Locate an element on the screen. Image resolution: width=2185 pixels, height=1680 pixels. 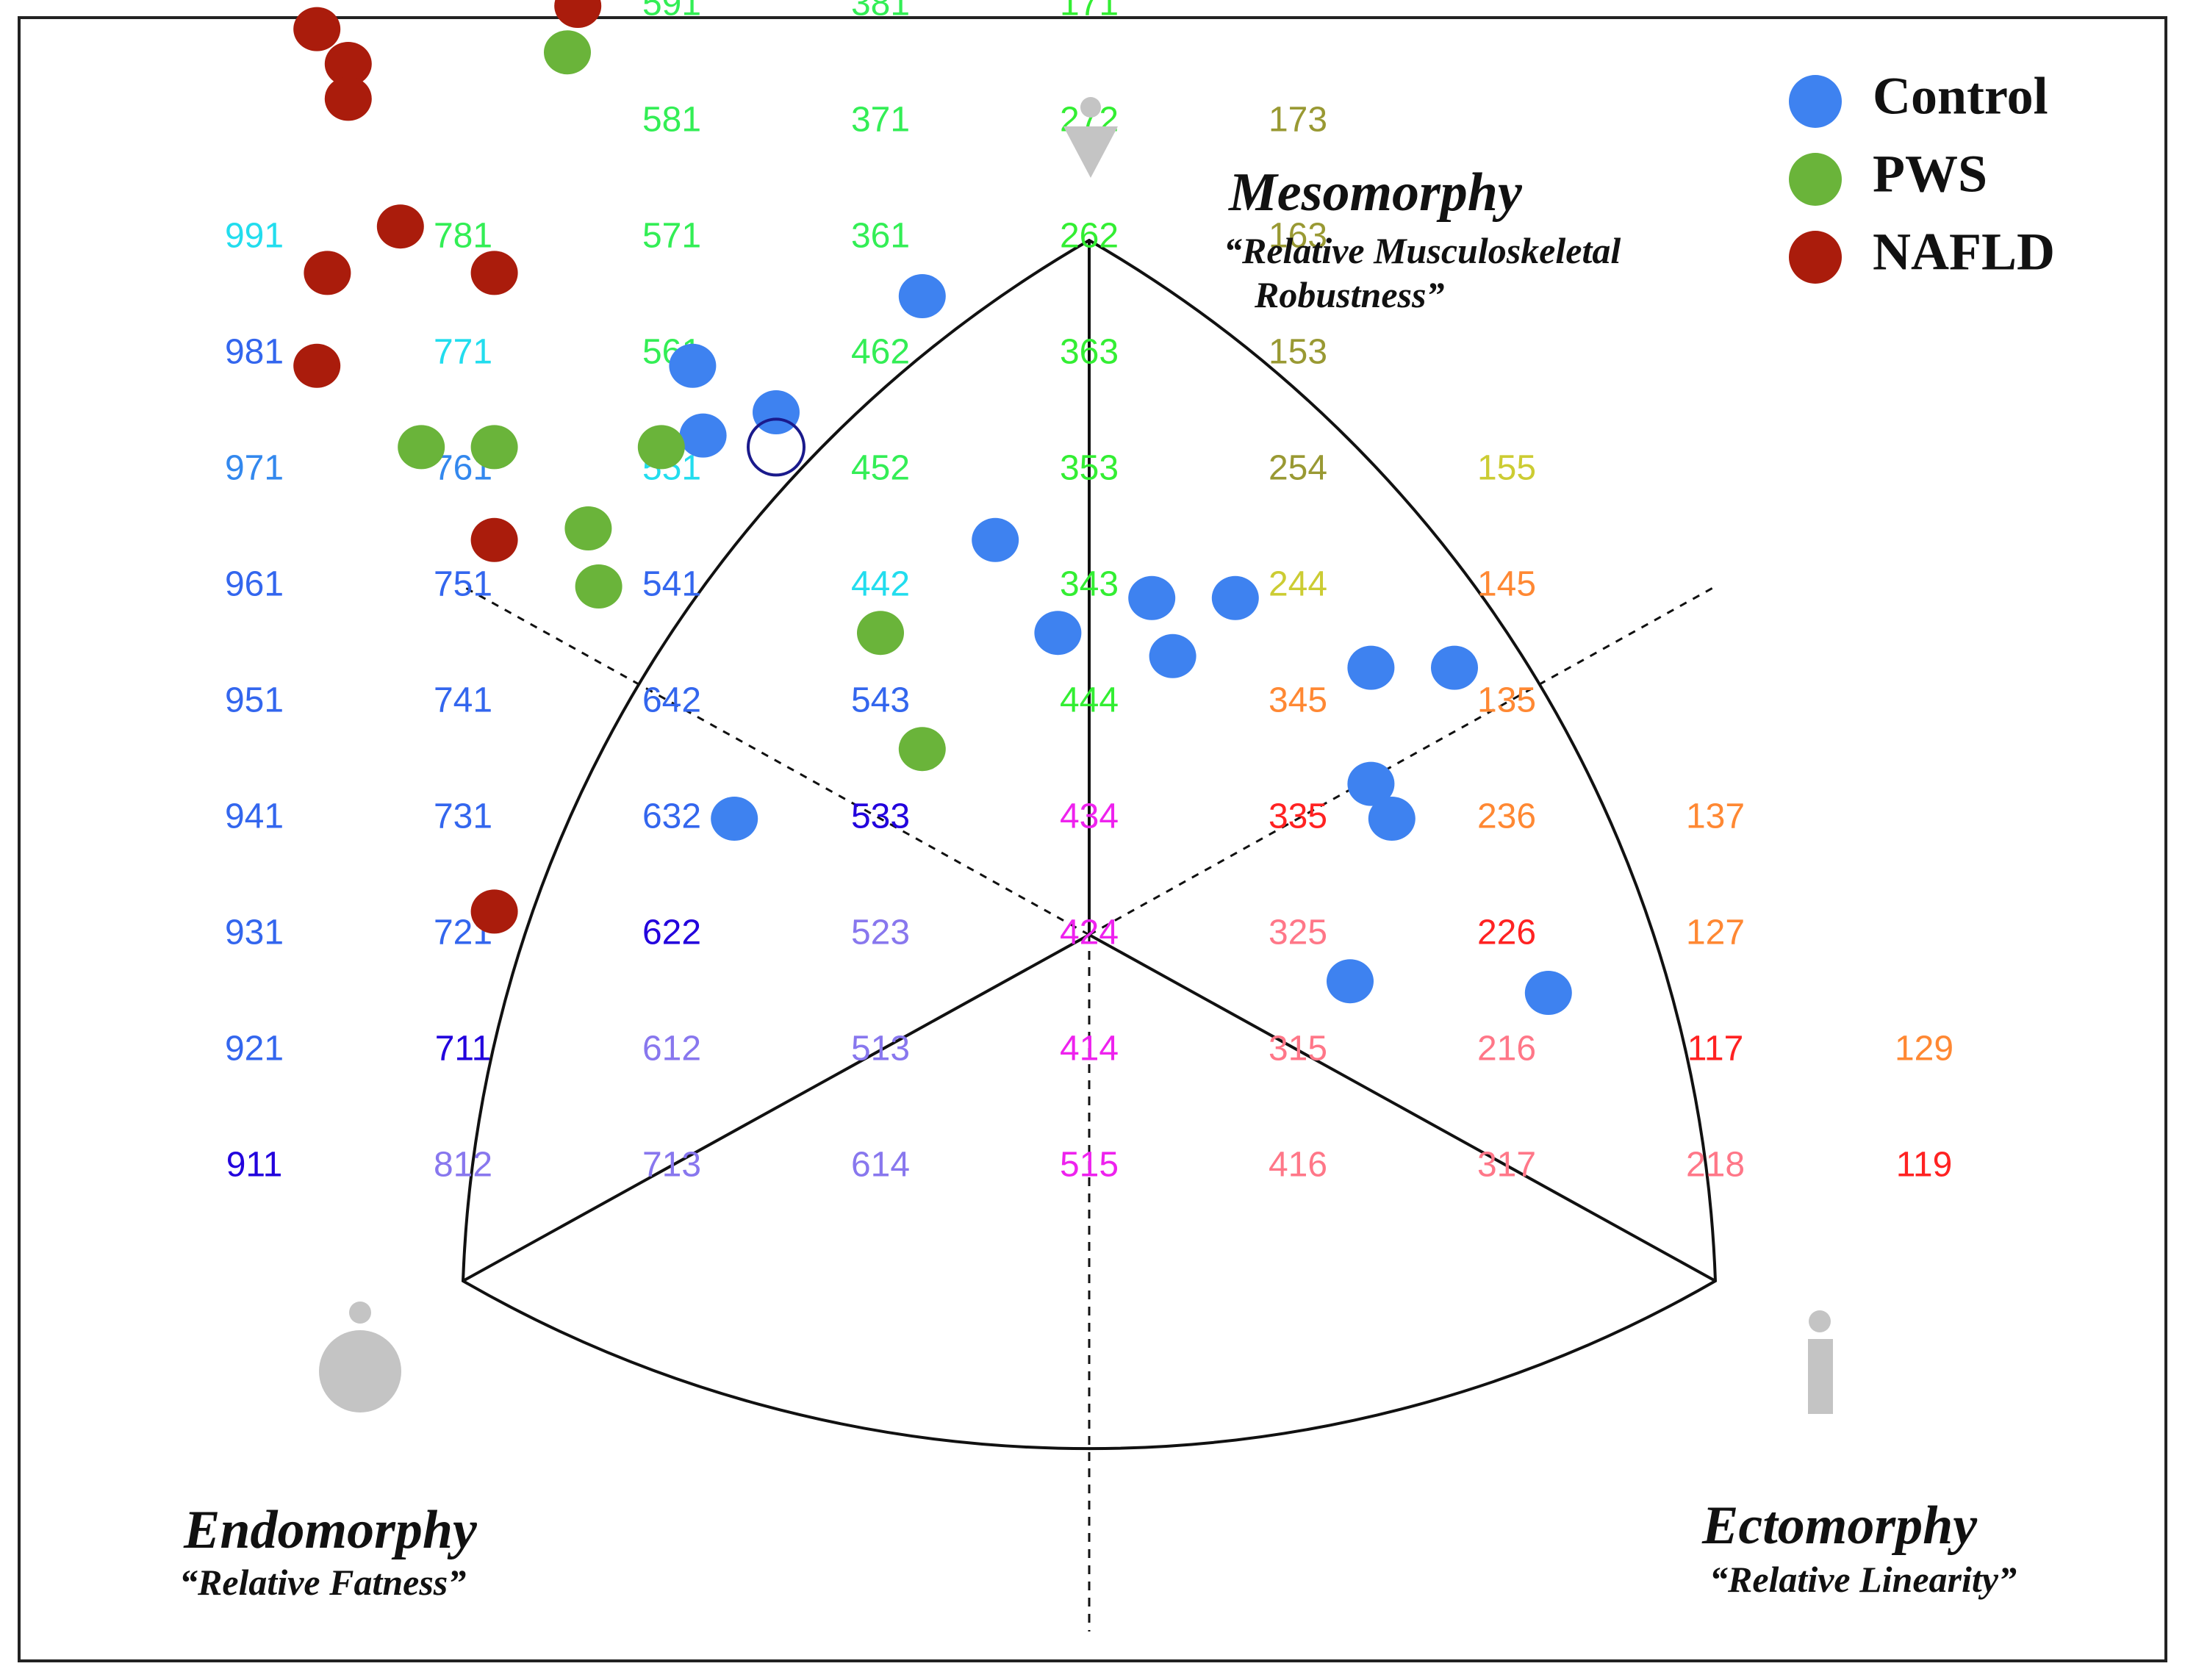
grid-label-971: 971 is located at coordinates (254, 469).